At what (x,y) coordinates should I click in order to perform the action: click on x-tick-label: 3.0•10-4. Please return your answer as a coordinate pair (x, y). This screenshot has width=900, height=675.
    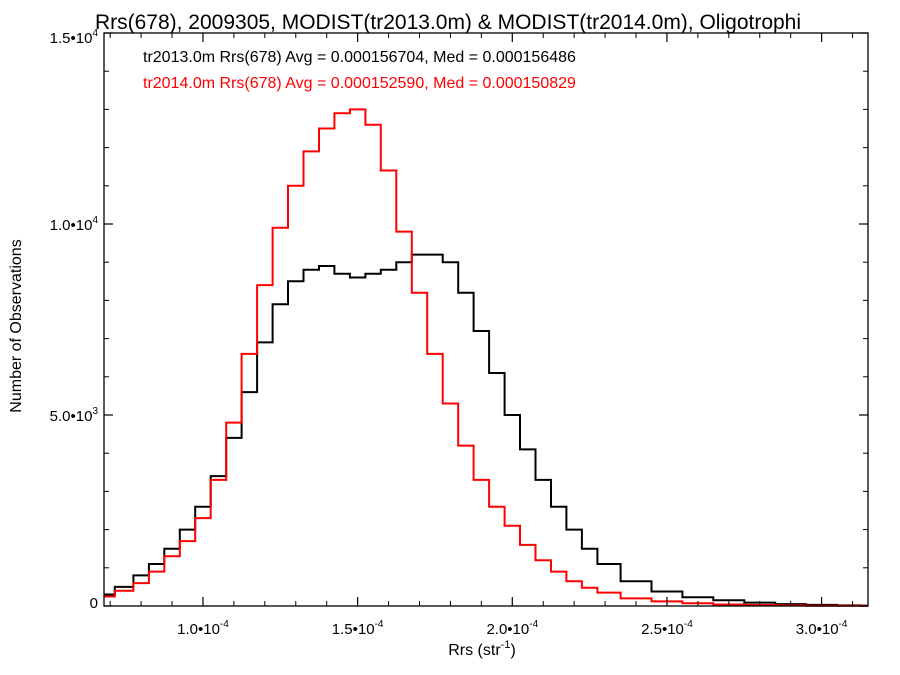
    Looking at the image, I should click on (822, 628).